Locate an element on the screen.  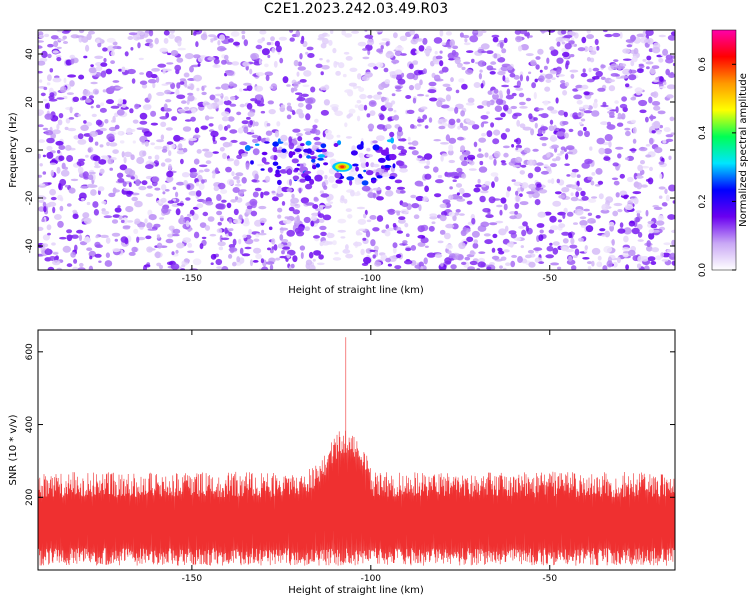
colorbar-tick-label: 0.4 is located at coordinates (703, 132).